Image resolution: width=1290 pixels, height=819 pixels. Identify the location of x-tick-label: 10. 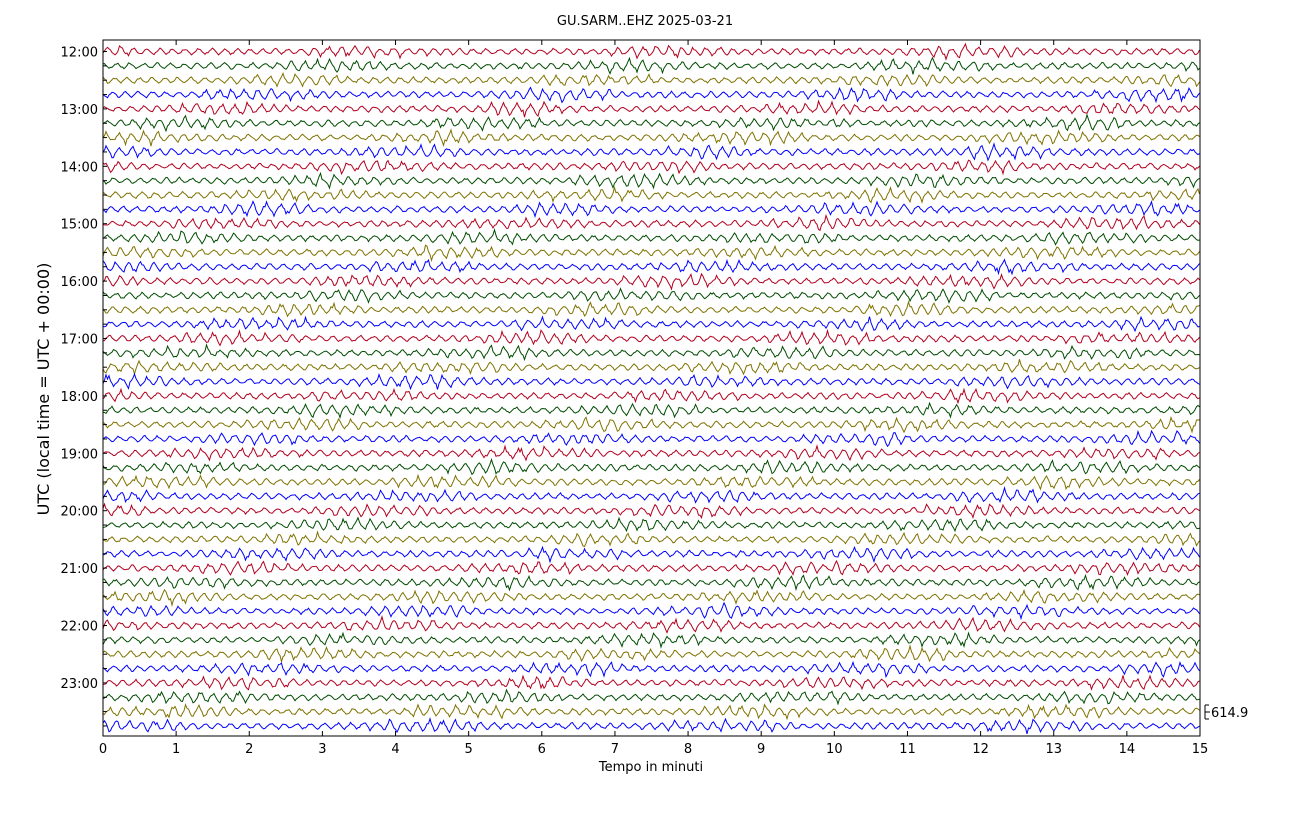
(834, 749).